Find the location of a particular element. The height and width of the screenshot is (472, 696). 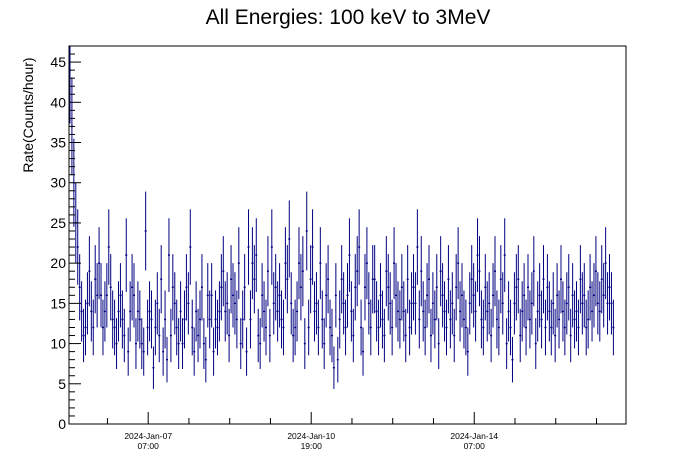

chart-title: All Energies: 100 keV to 3MeV is located at coordinates (348, 17).